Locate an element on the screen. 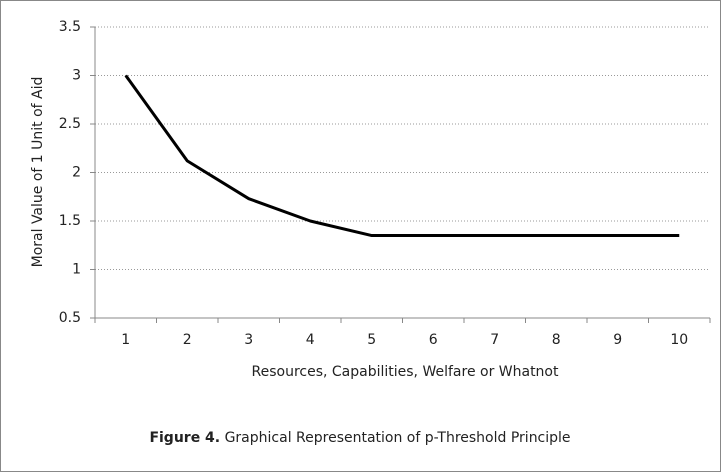 This screenshot has height=472, width=721. y-tick-label: 2 is located at coordinates (76, 173).